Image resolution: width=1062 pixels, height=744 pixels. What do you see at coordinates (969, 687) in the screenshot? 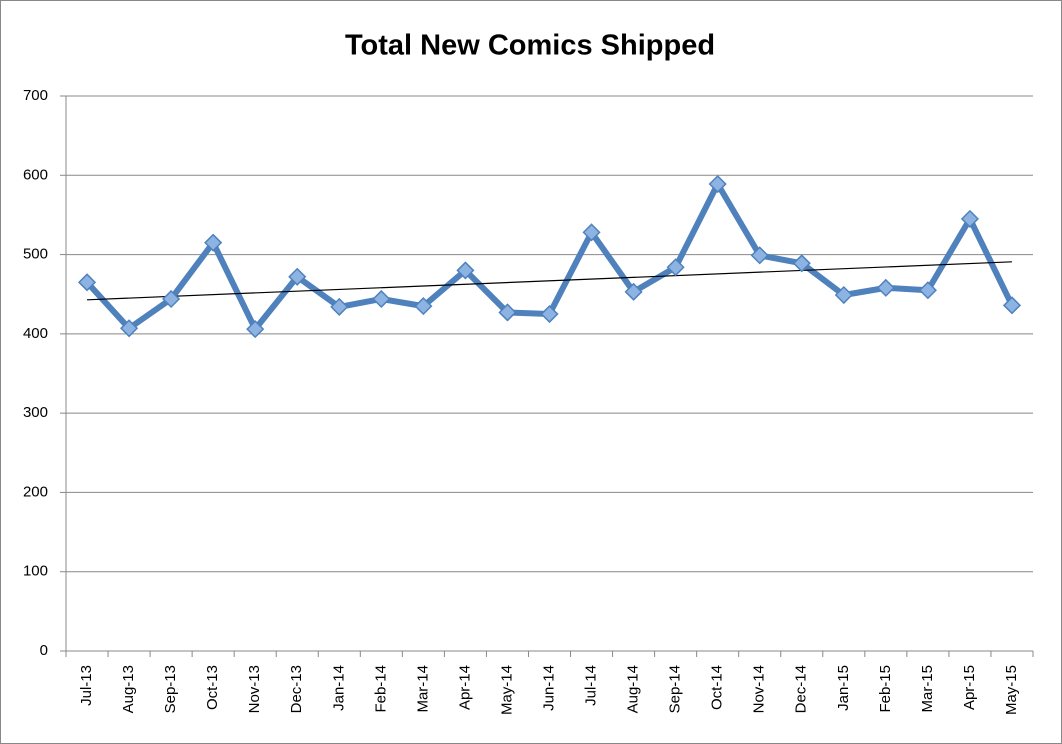
I see `x-tick-label: Apr-15` at bounding box center [969, 687].